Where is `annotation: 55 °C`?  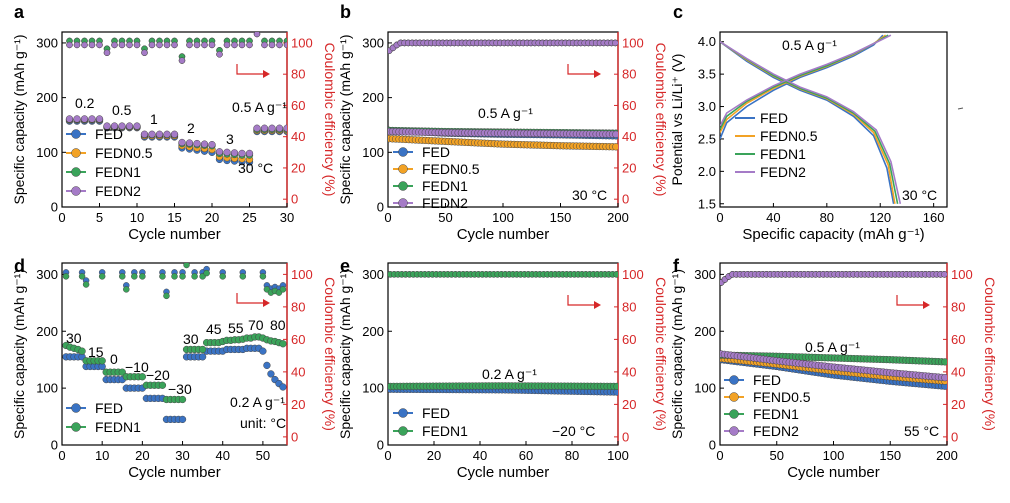
annotation: 55 °C is located at coordinates (921, 431).